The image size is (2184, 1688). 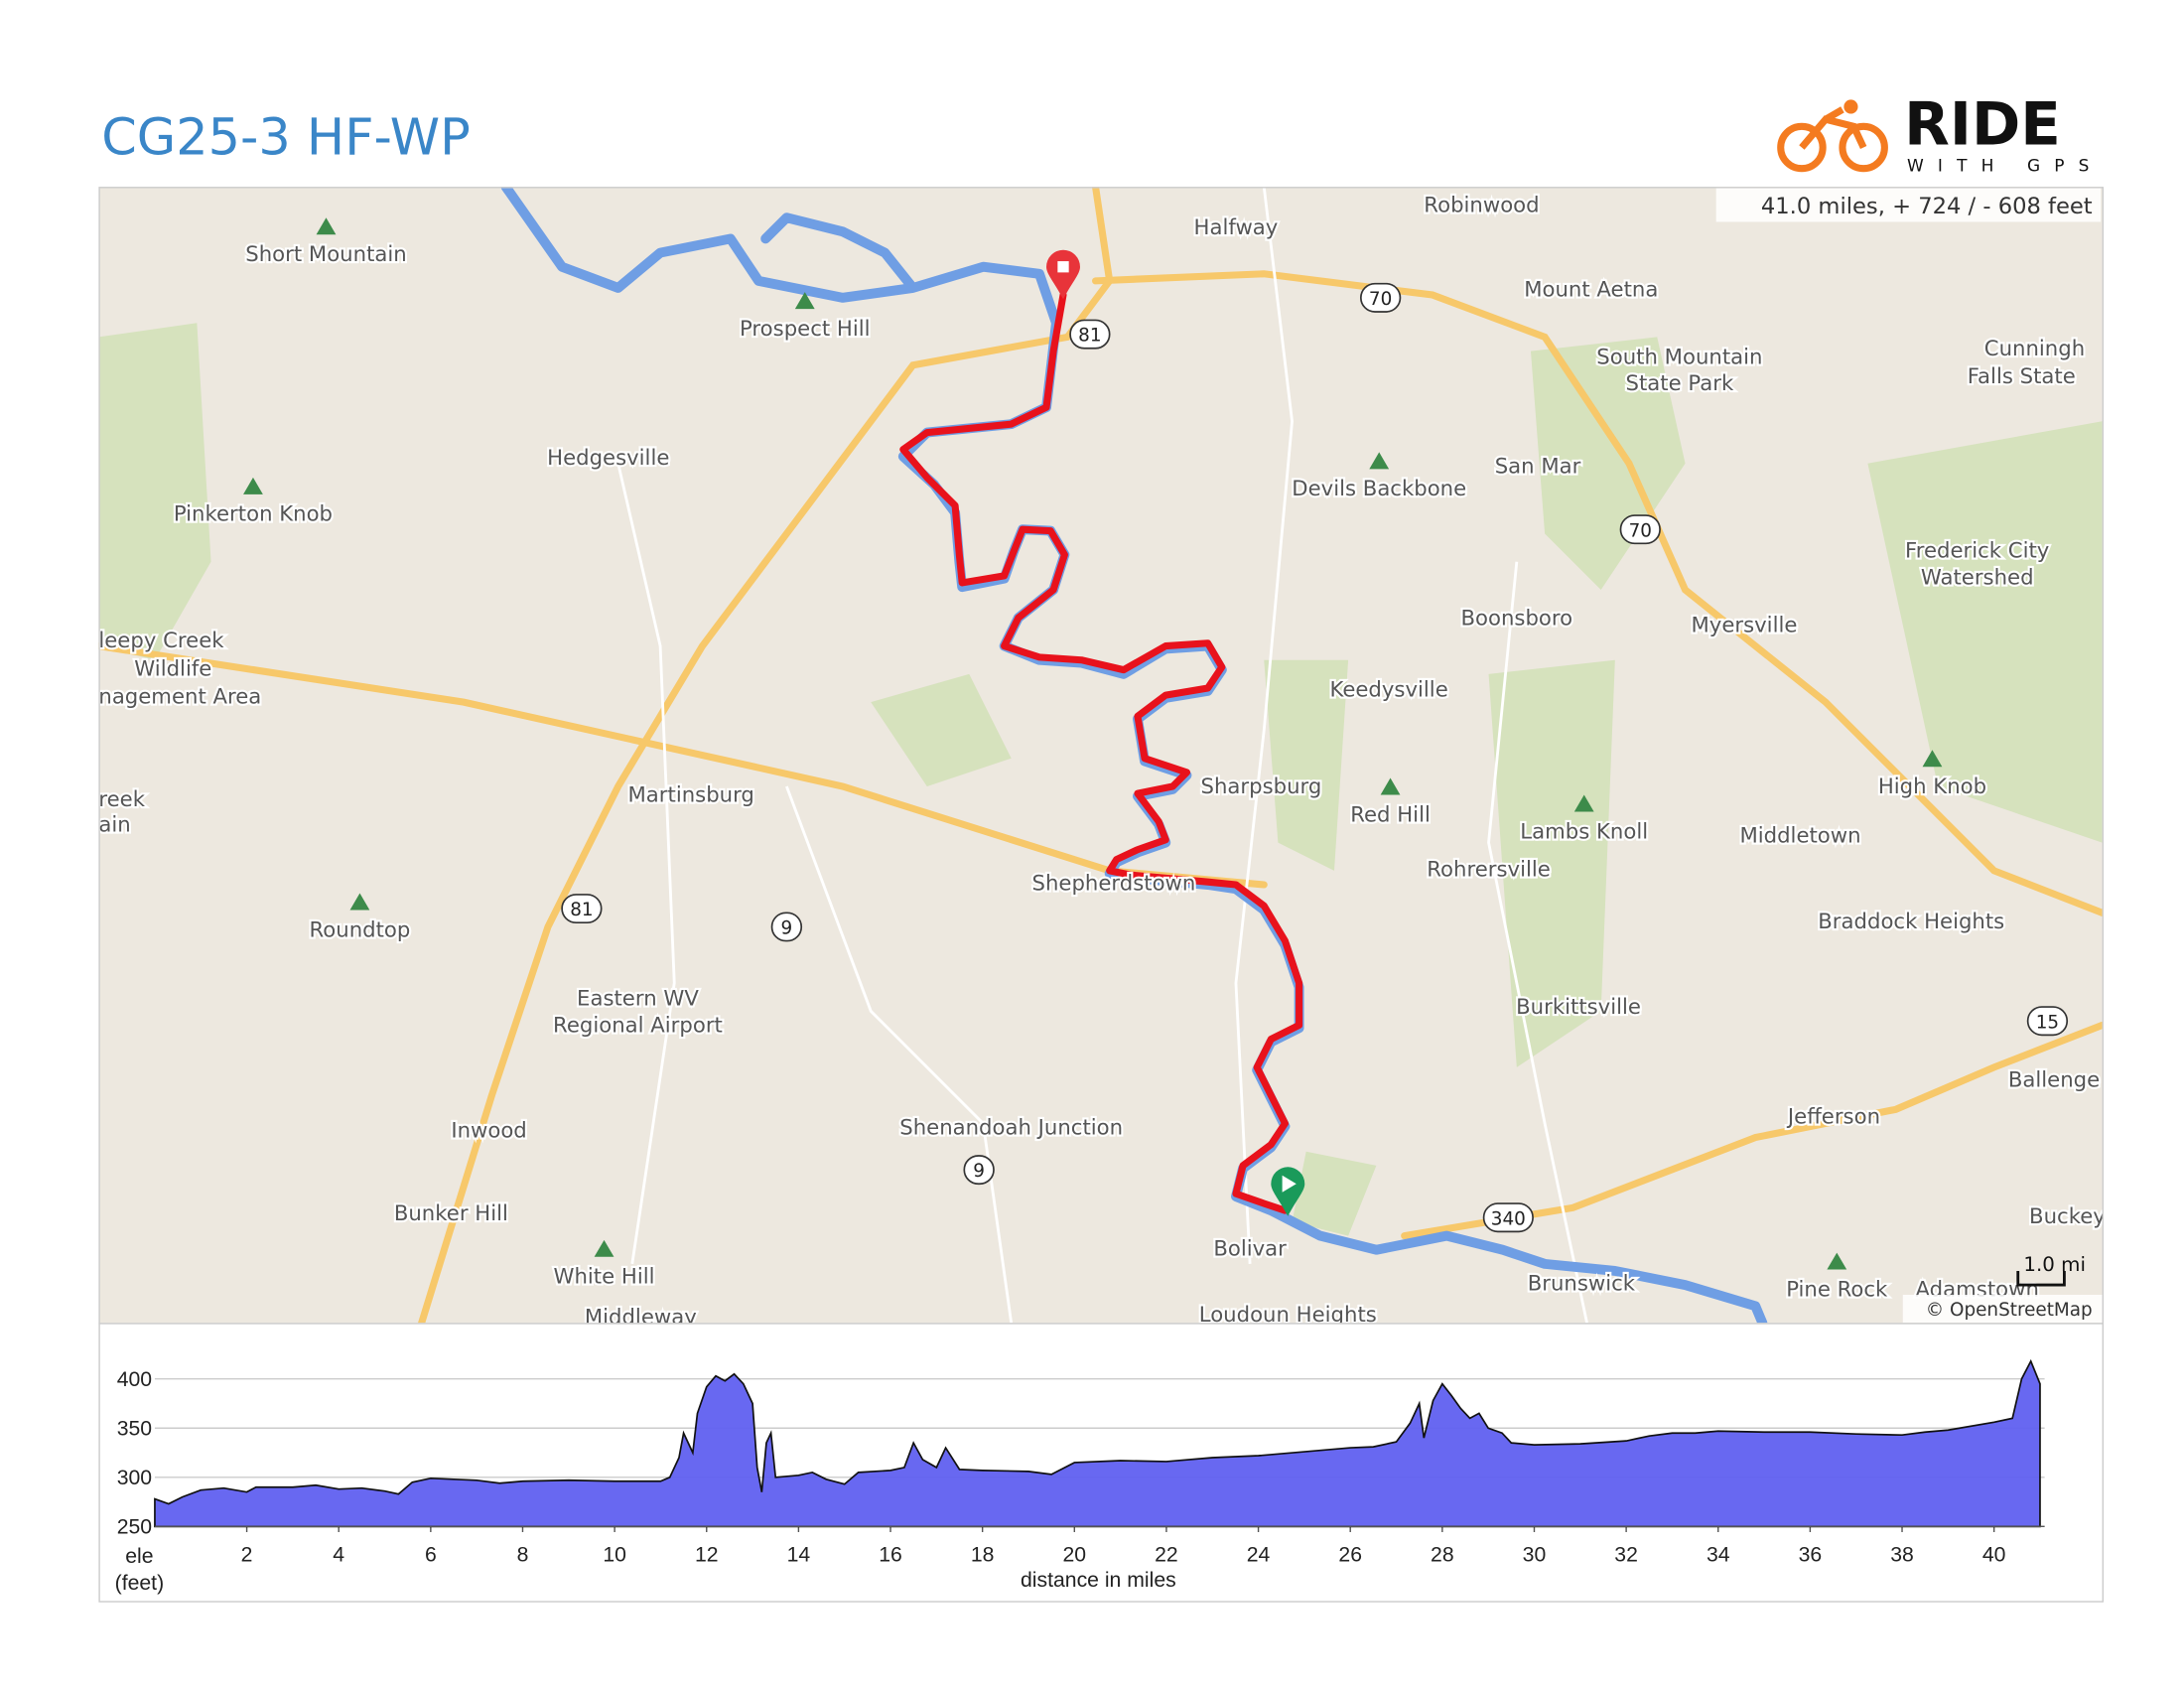 I want to click on place-label: White Hill, so click(x=604, y=1277).